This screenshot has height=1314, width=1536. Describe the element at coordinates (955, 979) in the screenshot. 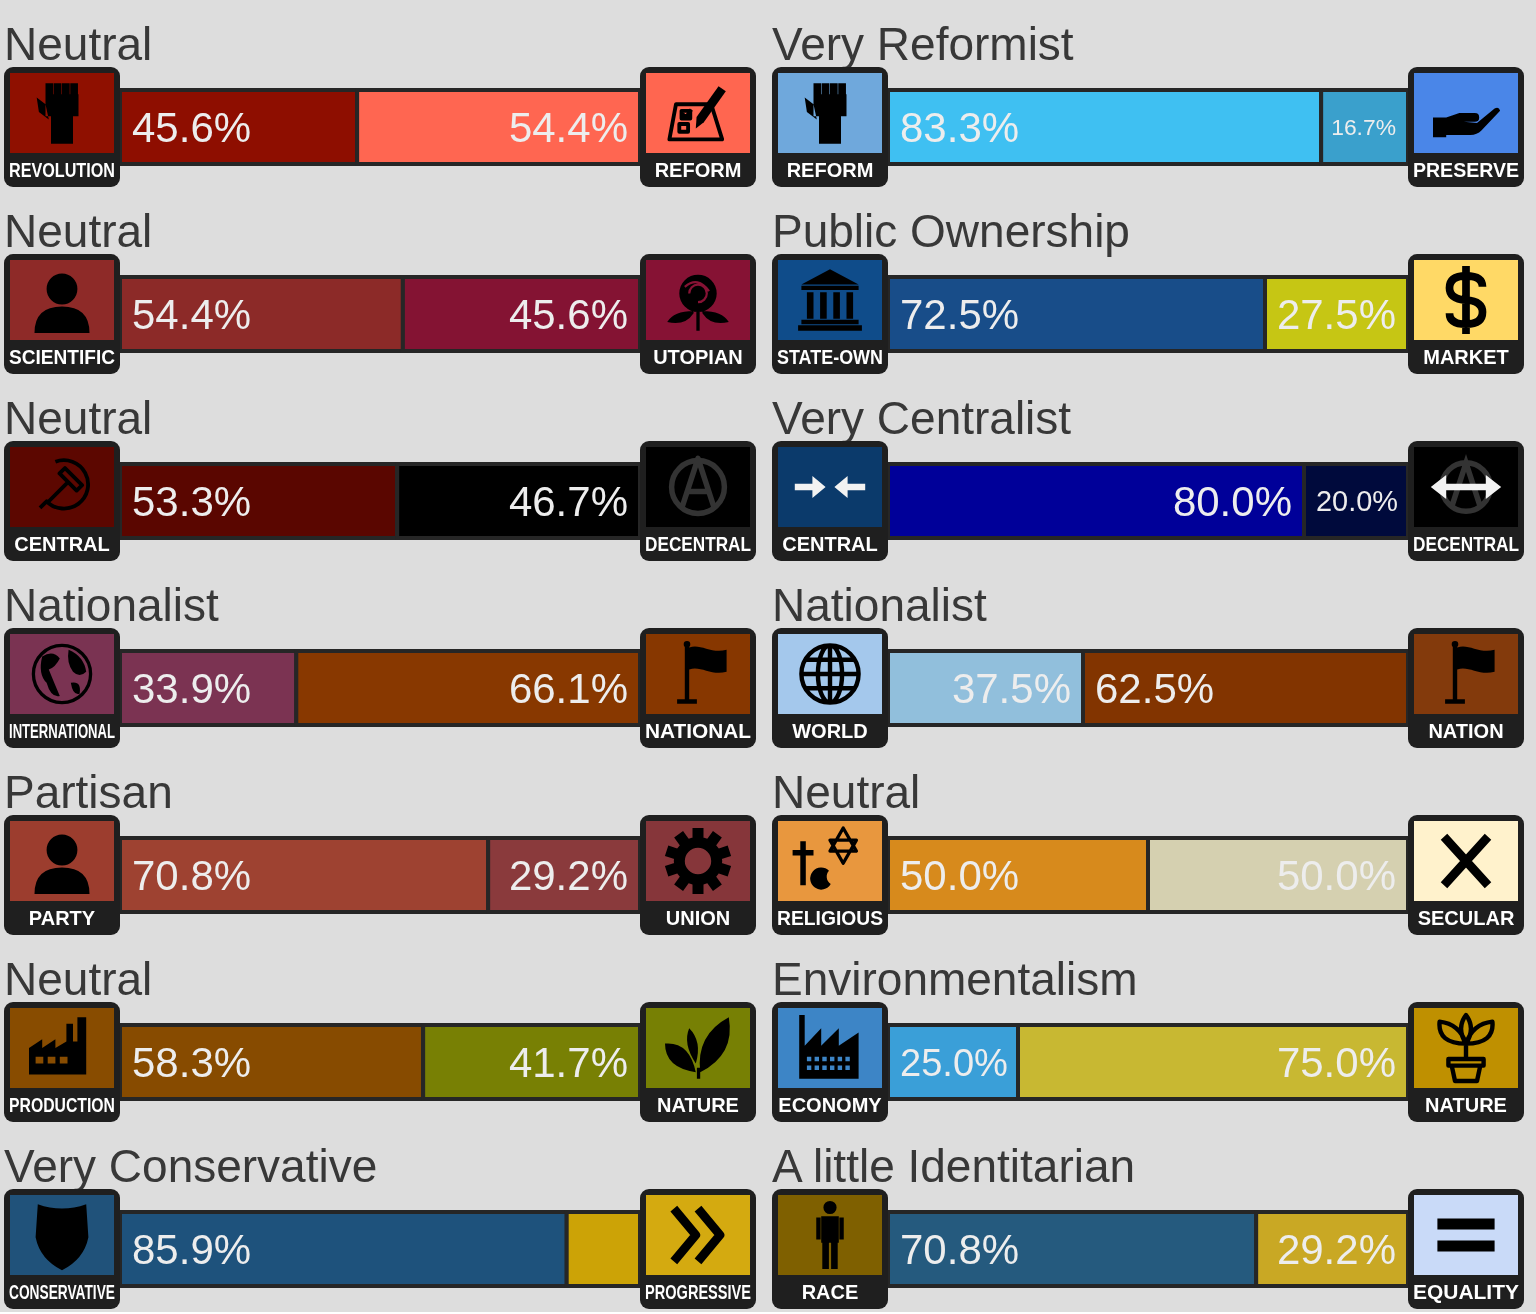

I see `chart-title: Environmentalism` at that location.